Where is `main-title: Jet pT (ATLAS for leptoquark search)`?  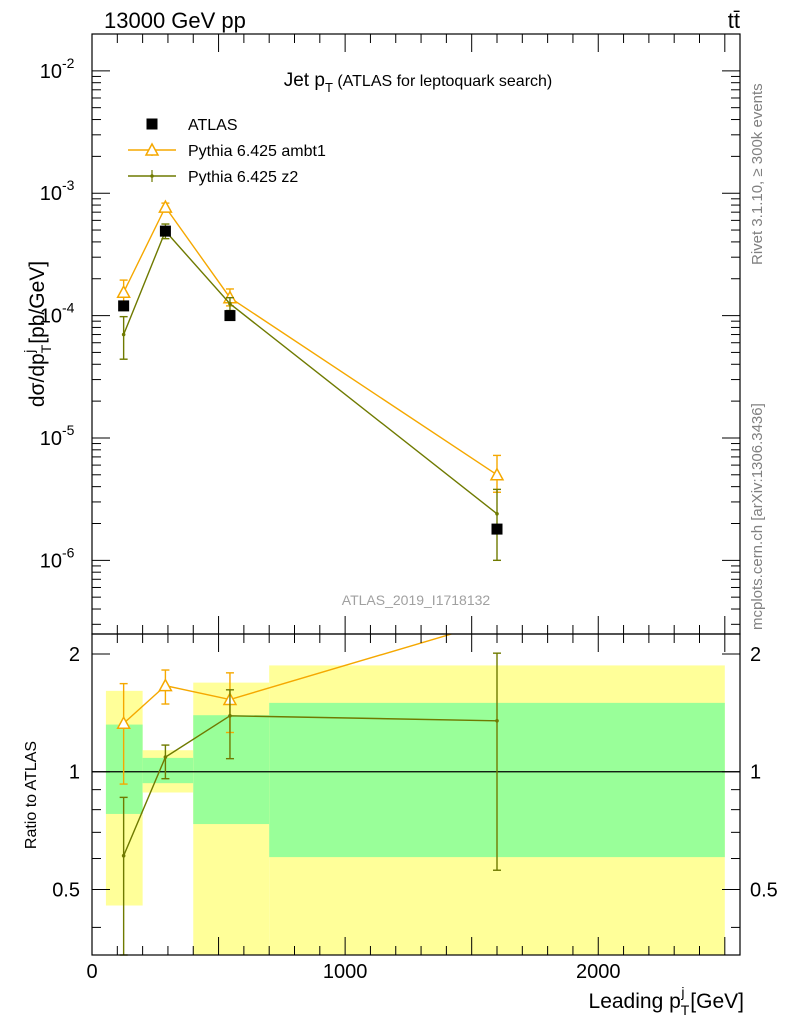
main-title: Jet pT (ATLAS for leptoquark search) is located at coordinates (418, 82).